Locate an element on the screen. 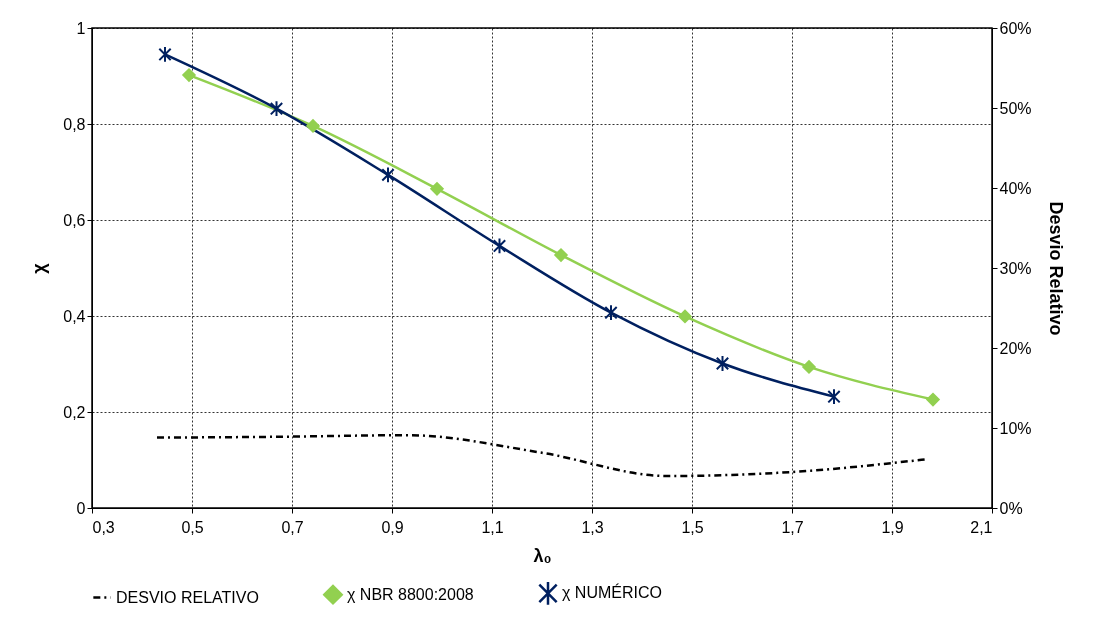 This screenshot has width=1097, height=643. x-tick-label: 1,3 is located at coordinates (592, 527).